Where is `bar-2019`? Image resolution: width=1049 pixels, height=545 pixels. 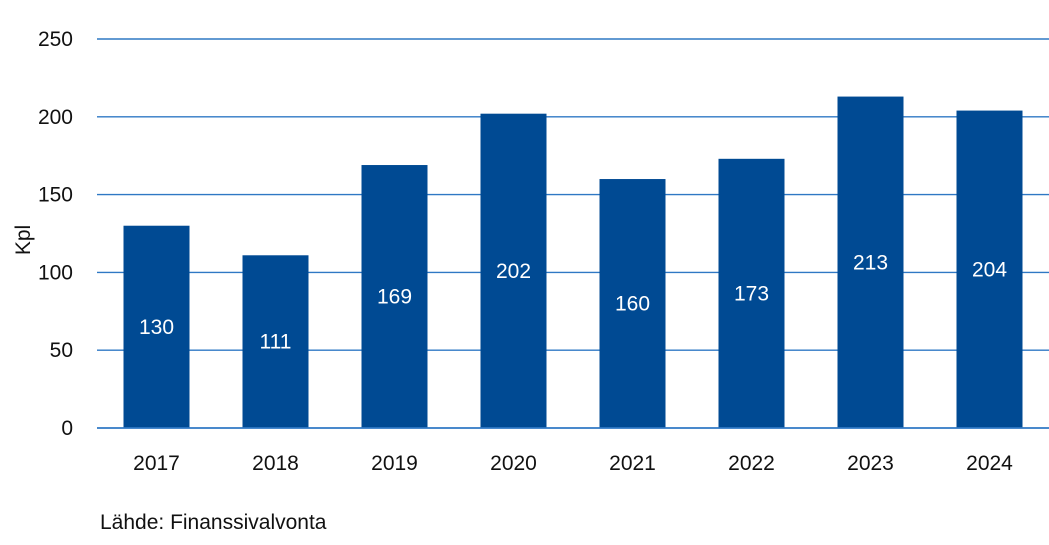
bar-2019 is located at coordinates (394, 296).